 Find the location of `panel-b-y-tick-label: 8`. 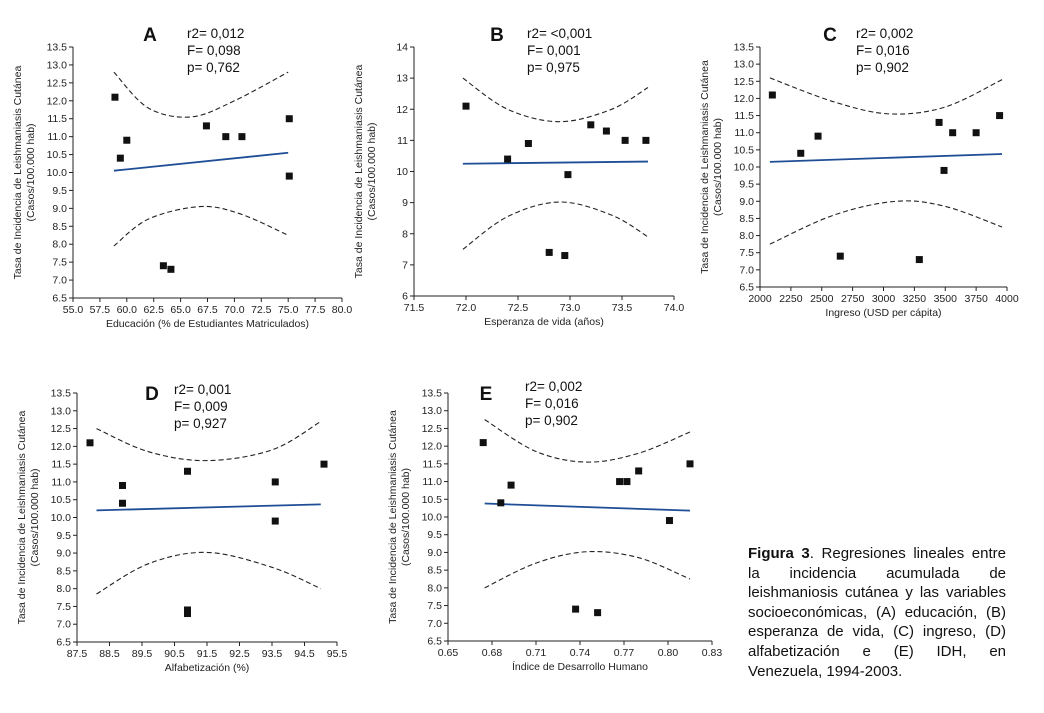

panel-b-y-tick-label: 8 is located at coordinates (405, 234).